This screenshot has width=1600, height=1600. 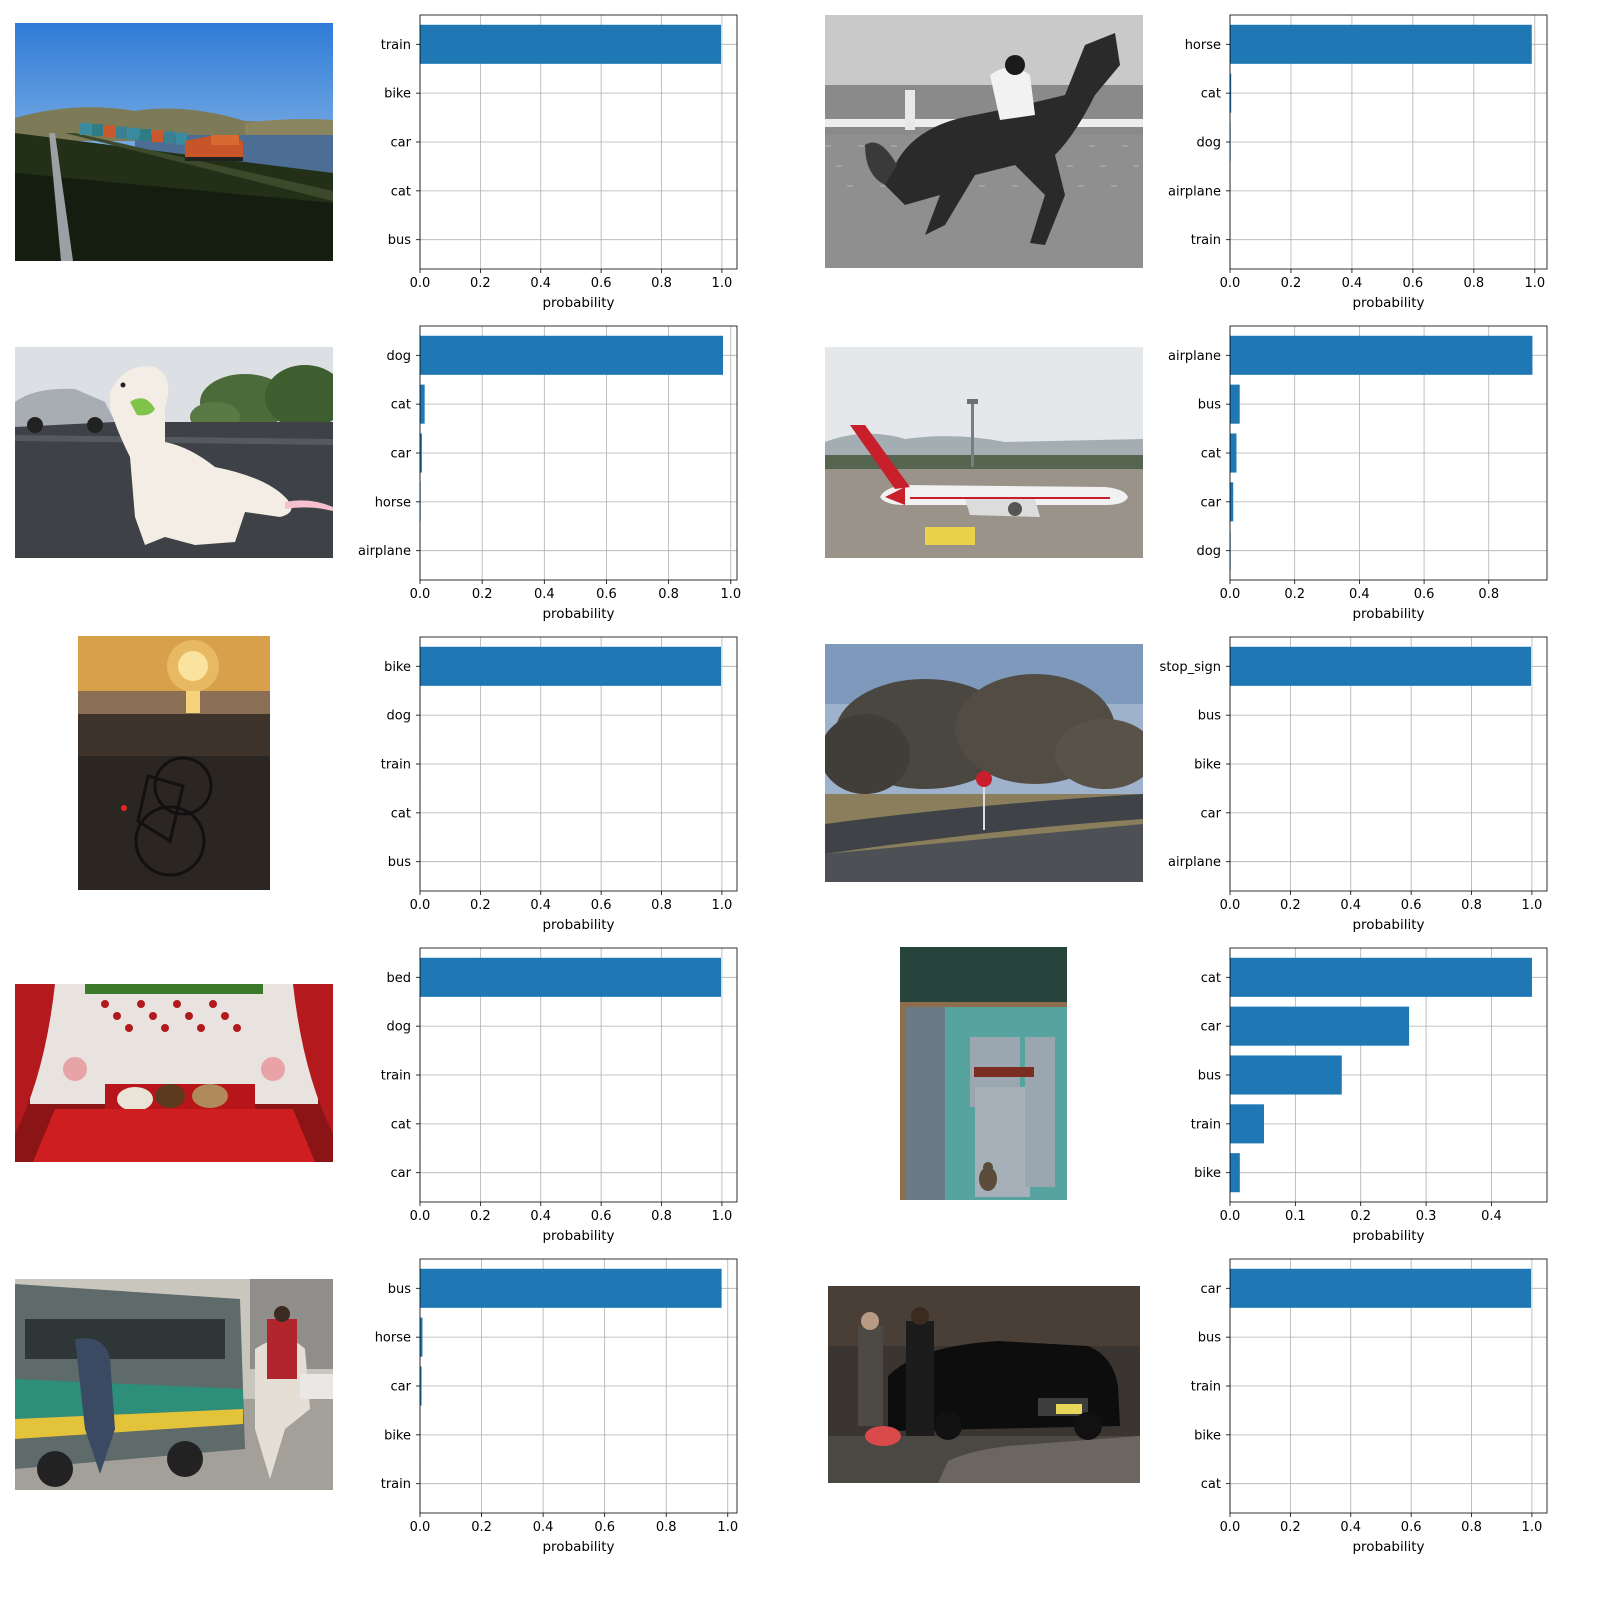 I want to click on bar-horse, so click(x=421, y=1337).